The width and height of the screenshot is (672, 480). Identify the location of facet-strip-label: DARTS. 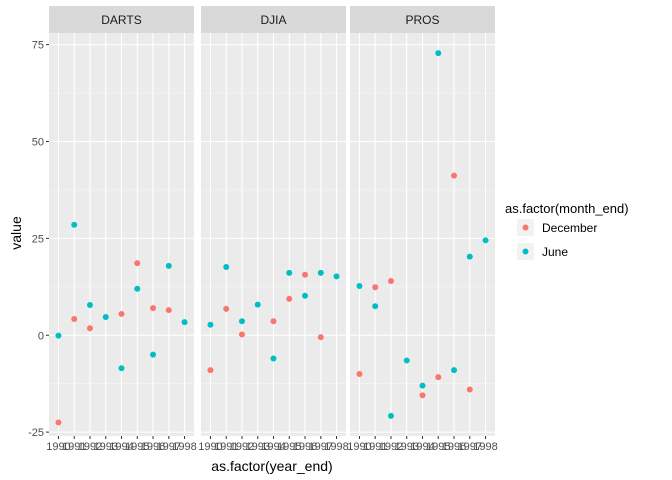
(121, 20).